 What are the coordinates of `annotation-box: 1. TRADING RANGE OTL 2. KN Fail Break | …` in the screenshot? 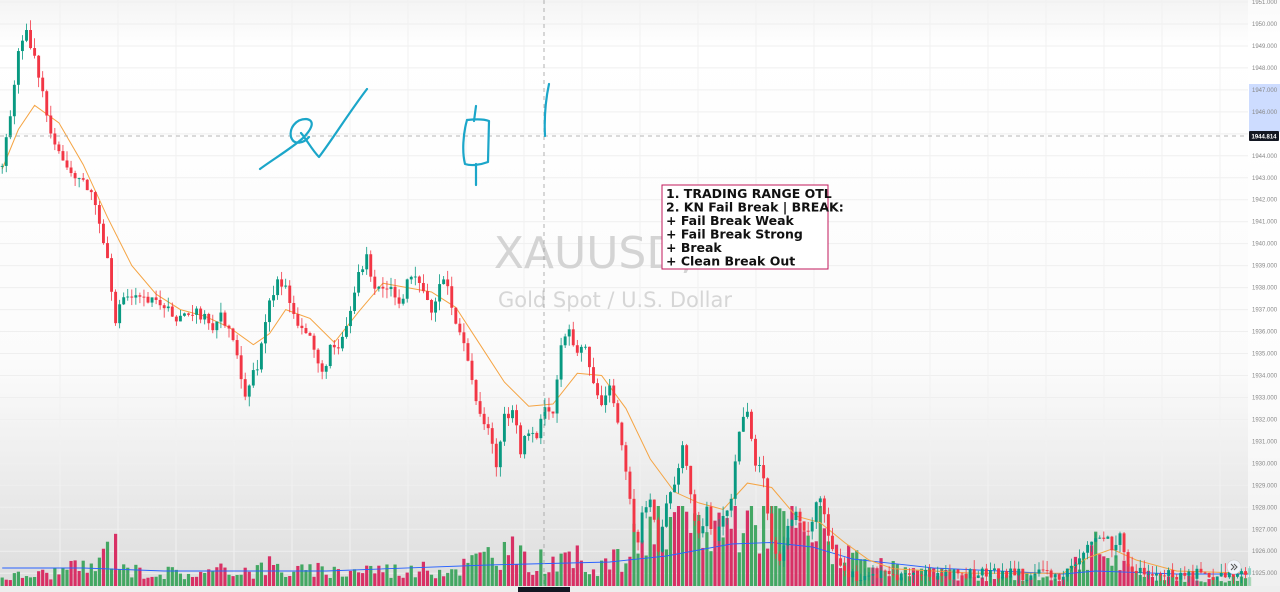 It's located at (752, 227).